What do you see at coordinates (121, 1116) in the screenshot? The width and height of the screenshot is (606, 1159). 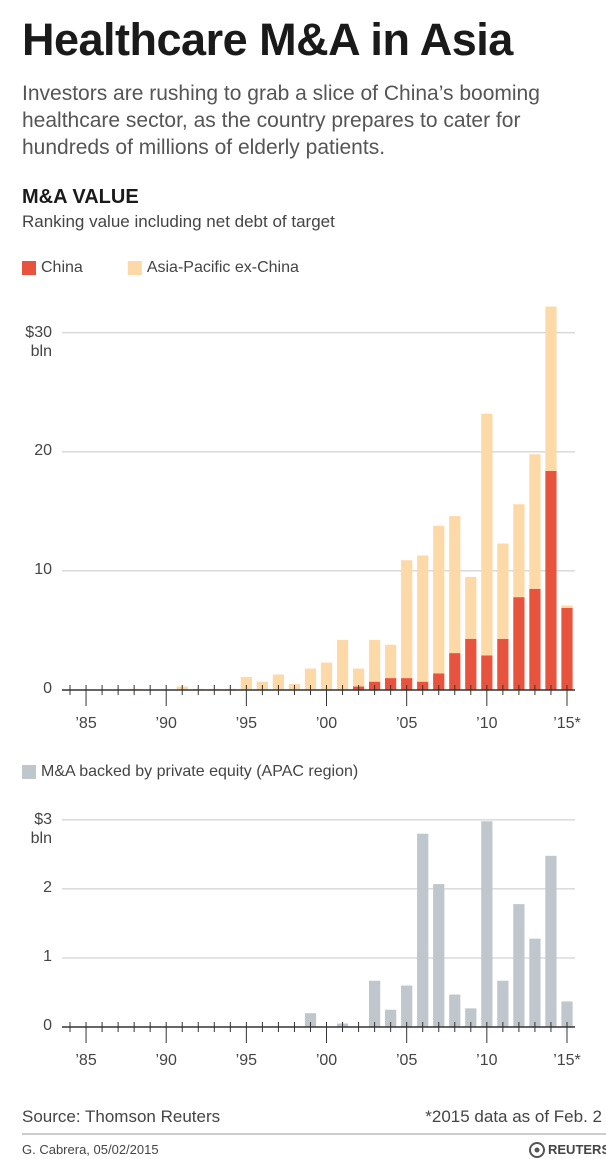 I see `source: Source: Thomson Reuters` at bounding box center [121, 1116].